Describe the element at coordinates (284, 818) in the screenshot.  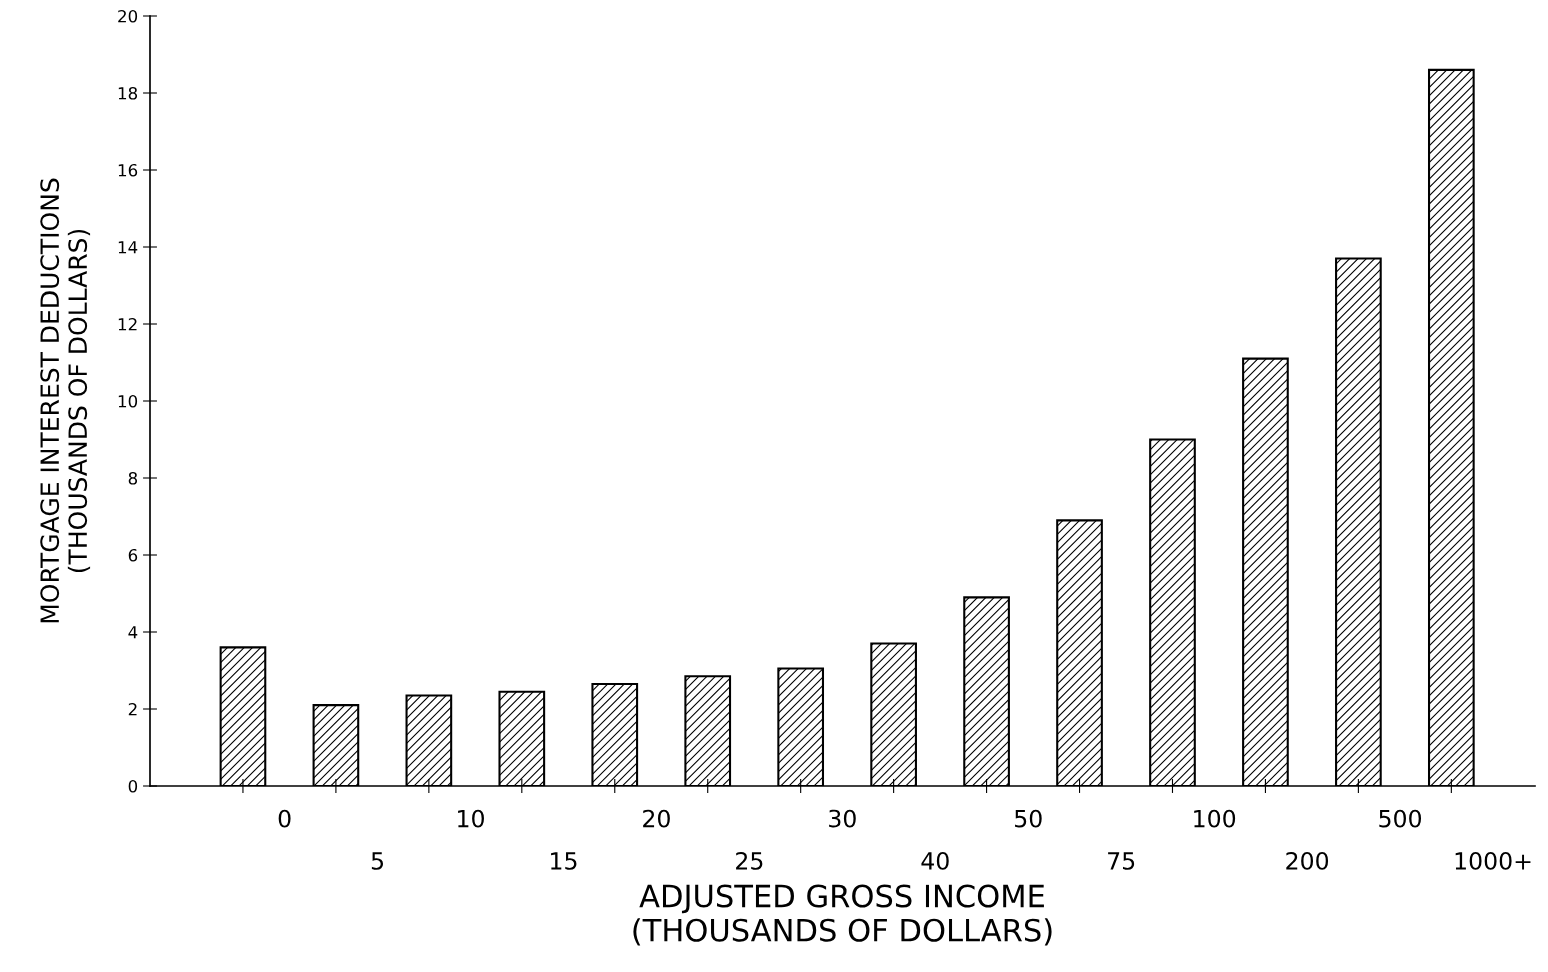
I see `x-tick-label: 0` at that location.